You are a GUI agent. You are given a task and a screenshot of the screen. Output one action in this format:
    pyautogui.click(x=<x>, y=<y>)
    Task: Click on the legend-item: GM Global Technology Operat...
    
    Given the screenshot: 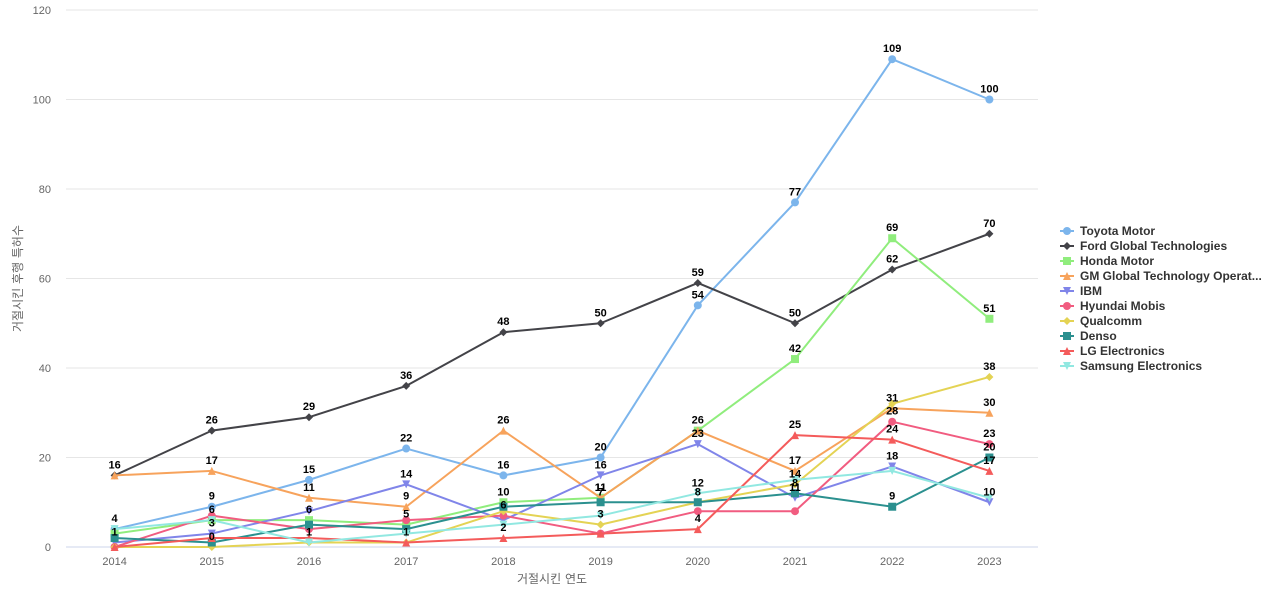 What is the action you would take?
    pyautogui.click(x=1161, y=276)
    